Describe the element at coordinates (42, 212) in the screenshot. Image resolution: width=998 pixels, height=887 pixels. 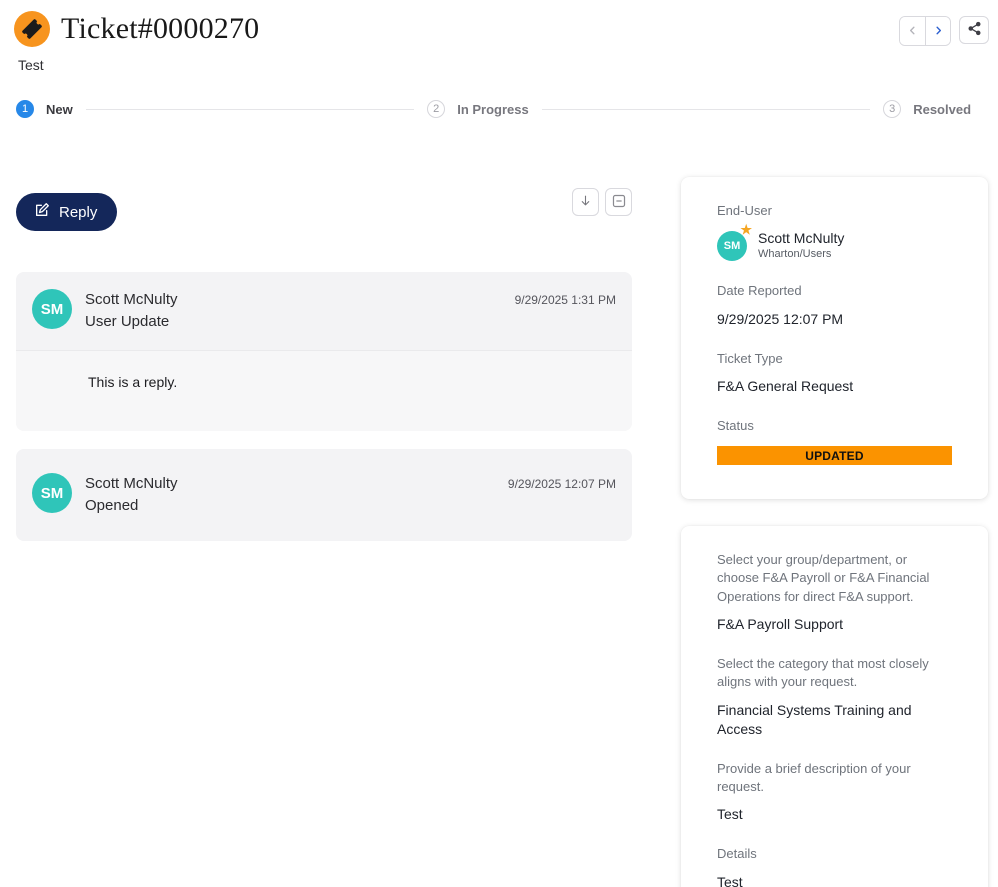
I see `edit-pencil-icon` at that location.